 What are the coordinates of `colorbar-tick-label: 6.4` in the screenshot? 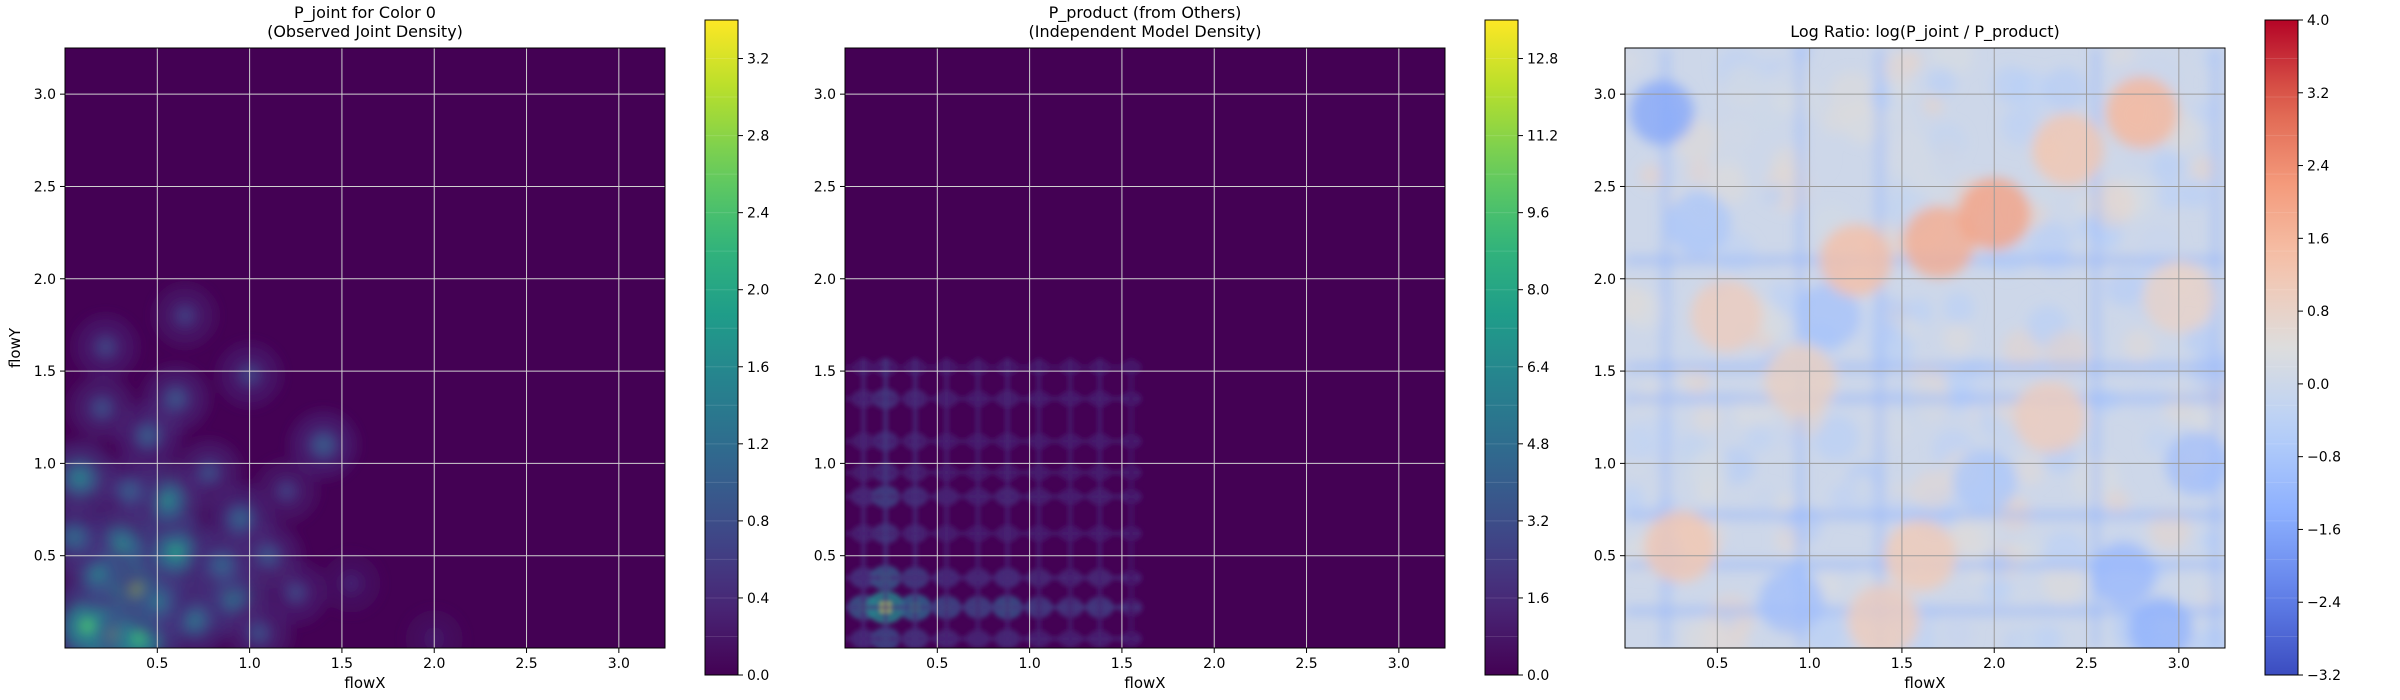 It's located at (1538, 368).